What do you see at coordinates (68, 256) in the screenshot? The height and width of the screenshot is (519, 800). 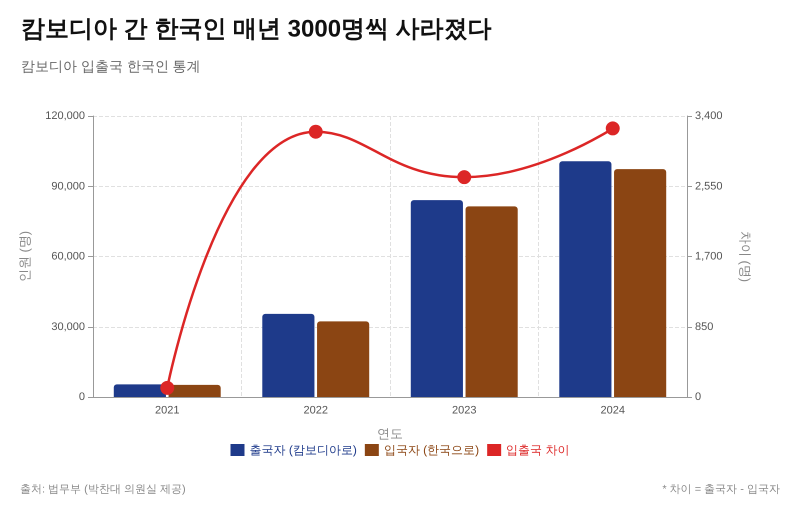 I see `y-tick-label: 60,000` at bounding box center [68, 256].